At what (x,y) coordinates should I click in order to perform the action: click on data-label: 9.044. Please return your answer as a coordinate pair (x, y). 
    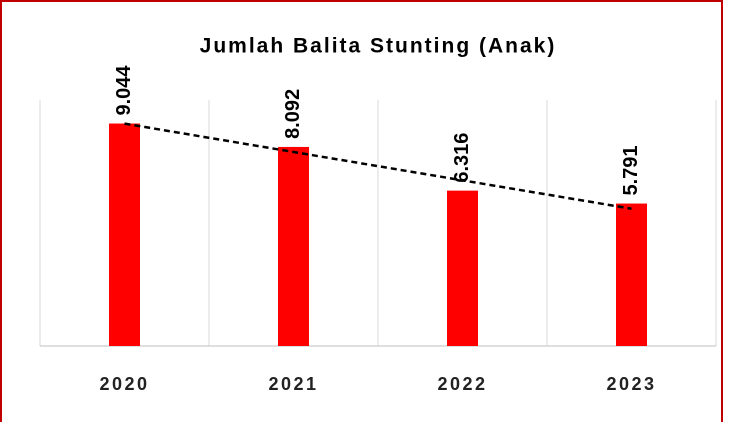
    Looking at the image, I should click on (124, 90).